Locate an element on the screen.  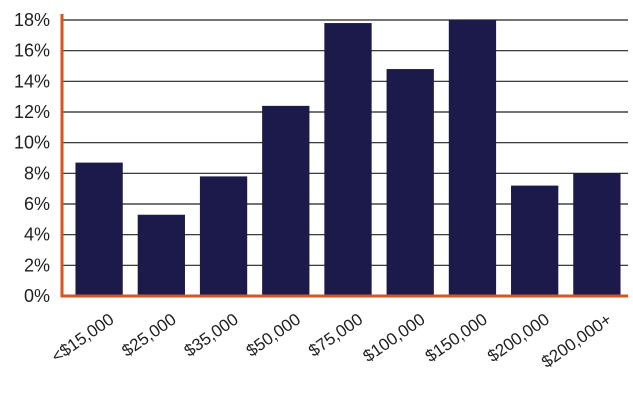
y-tick-labels: 0% 2% 4% 6% 8% 10% 12% 14% 16% 18% is located at coordinates (32, 158).